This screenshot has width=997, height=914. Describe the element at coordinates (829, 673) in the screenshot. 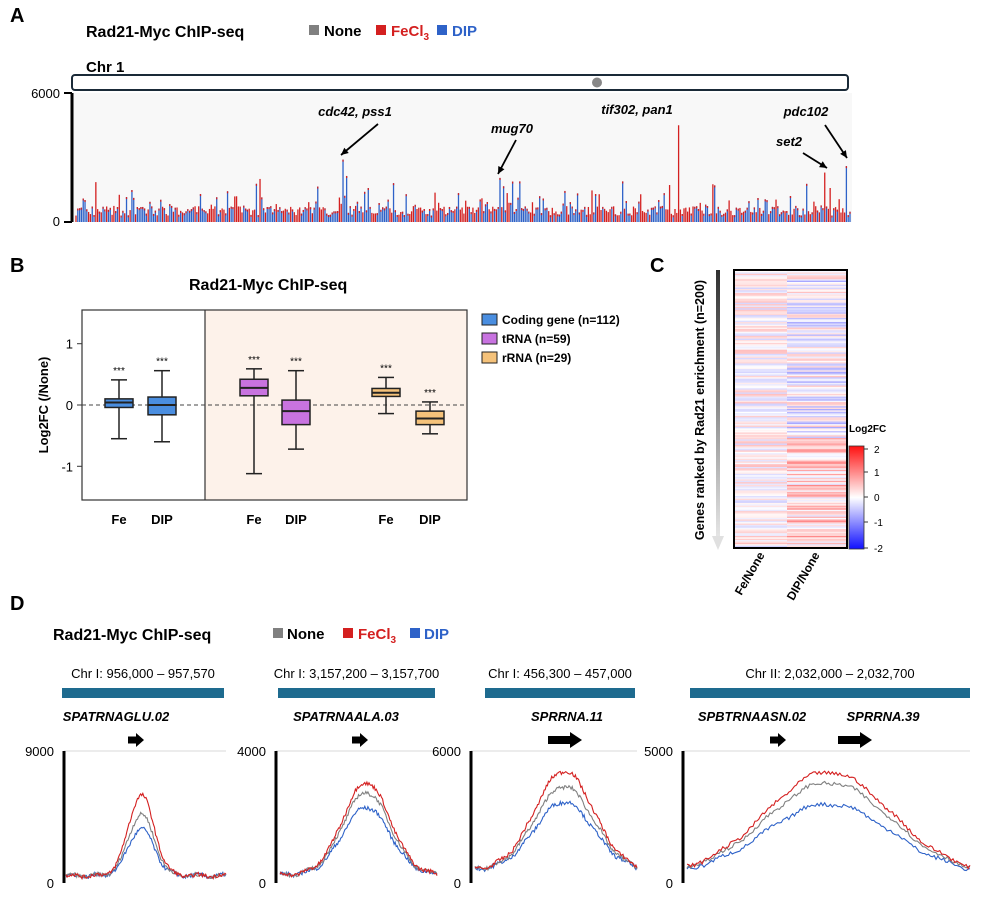

I see `track-region-label: Chr II: 2,032,000 – 2,032,700` at that location.